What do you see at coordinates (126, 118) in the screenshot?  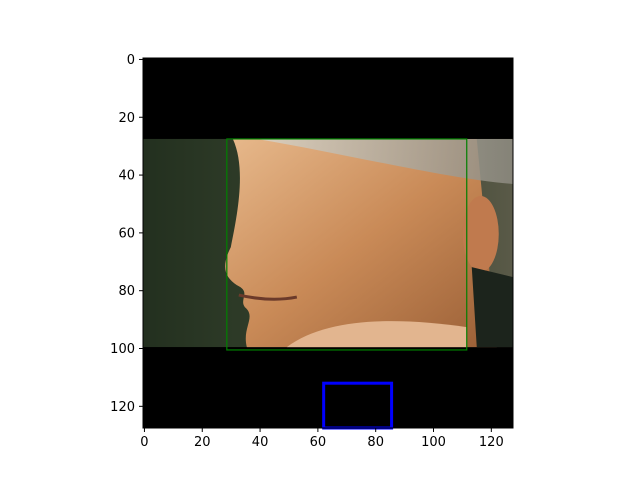 I see `y-tick-label: 20` at bounding box center [126, 118].